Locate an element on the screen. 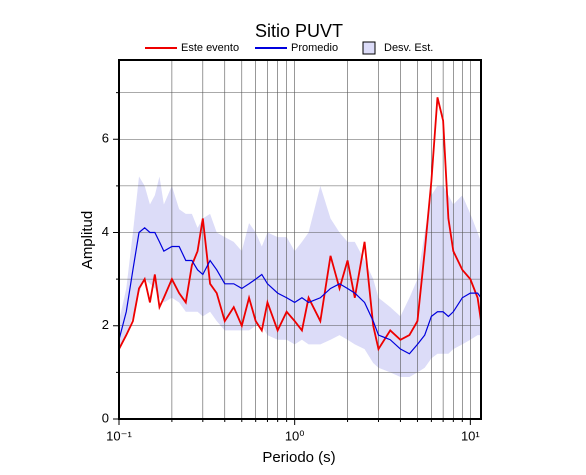 The width and height of the screenshot is (586, 475). legend-swatch is located at coordinates (369, 48).